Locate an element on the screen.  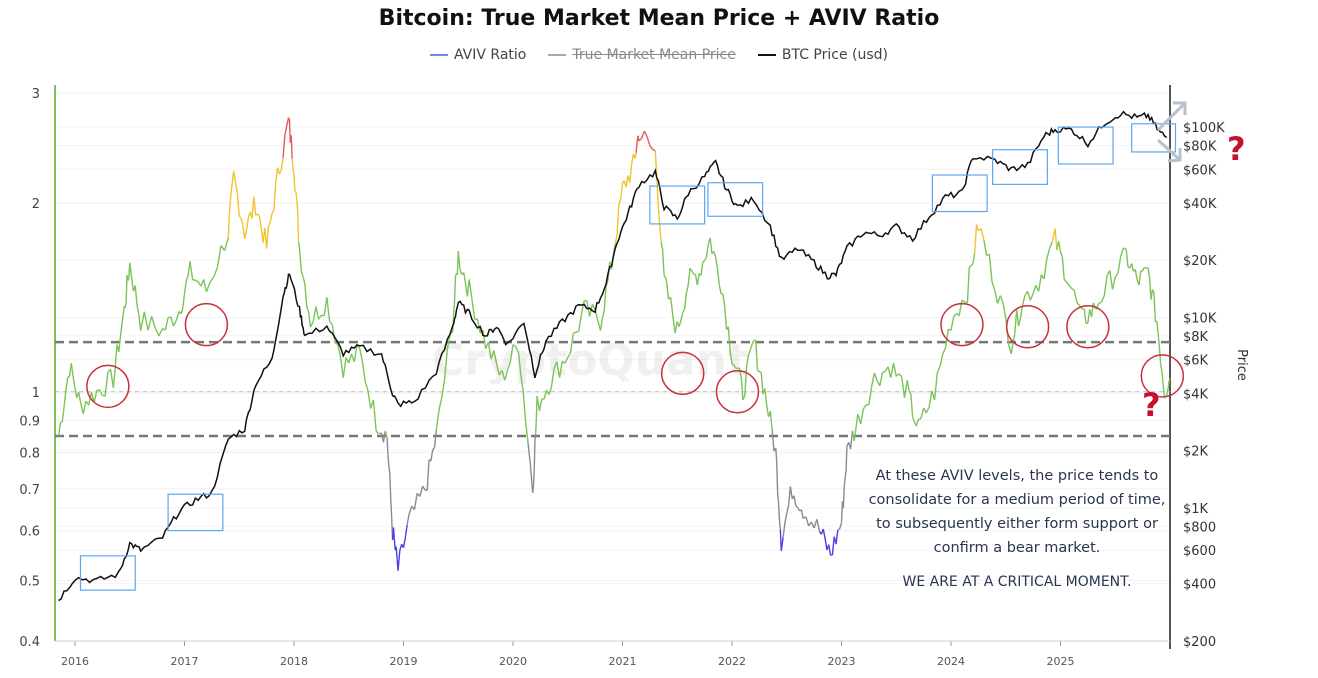
right-tick-label: $400 is located at coordinates (1199, 585).